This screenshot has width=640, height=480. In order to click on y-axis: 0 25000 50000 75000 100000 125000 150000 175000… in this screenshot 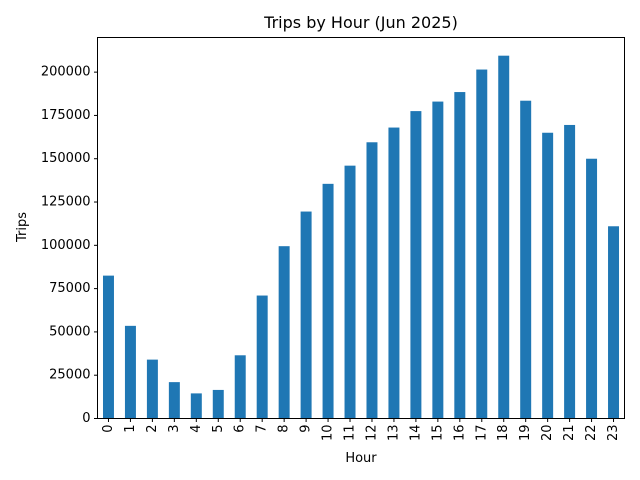, I will do `click(69, 245)`.